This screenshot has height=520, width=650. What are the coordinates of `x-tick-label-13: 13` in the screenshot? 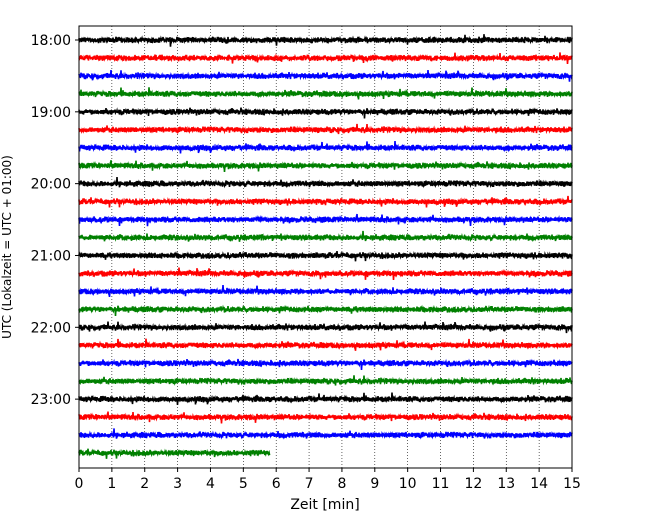 It's located at (506, 484).